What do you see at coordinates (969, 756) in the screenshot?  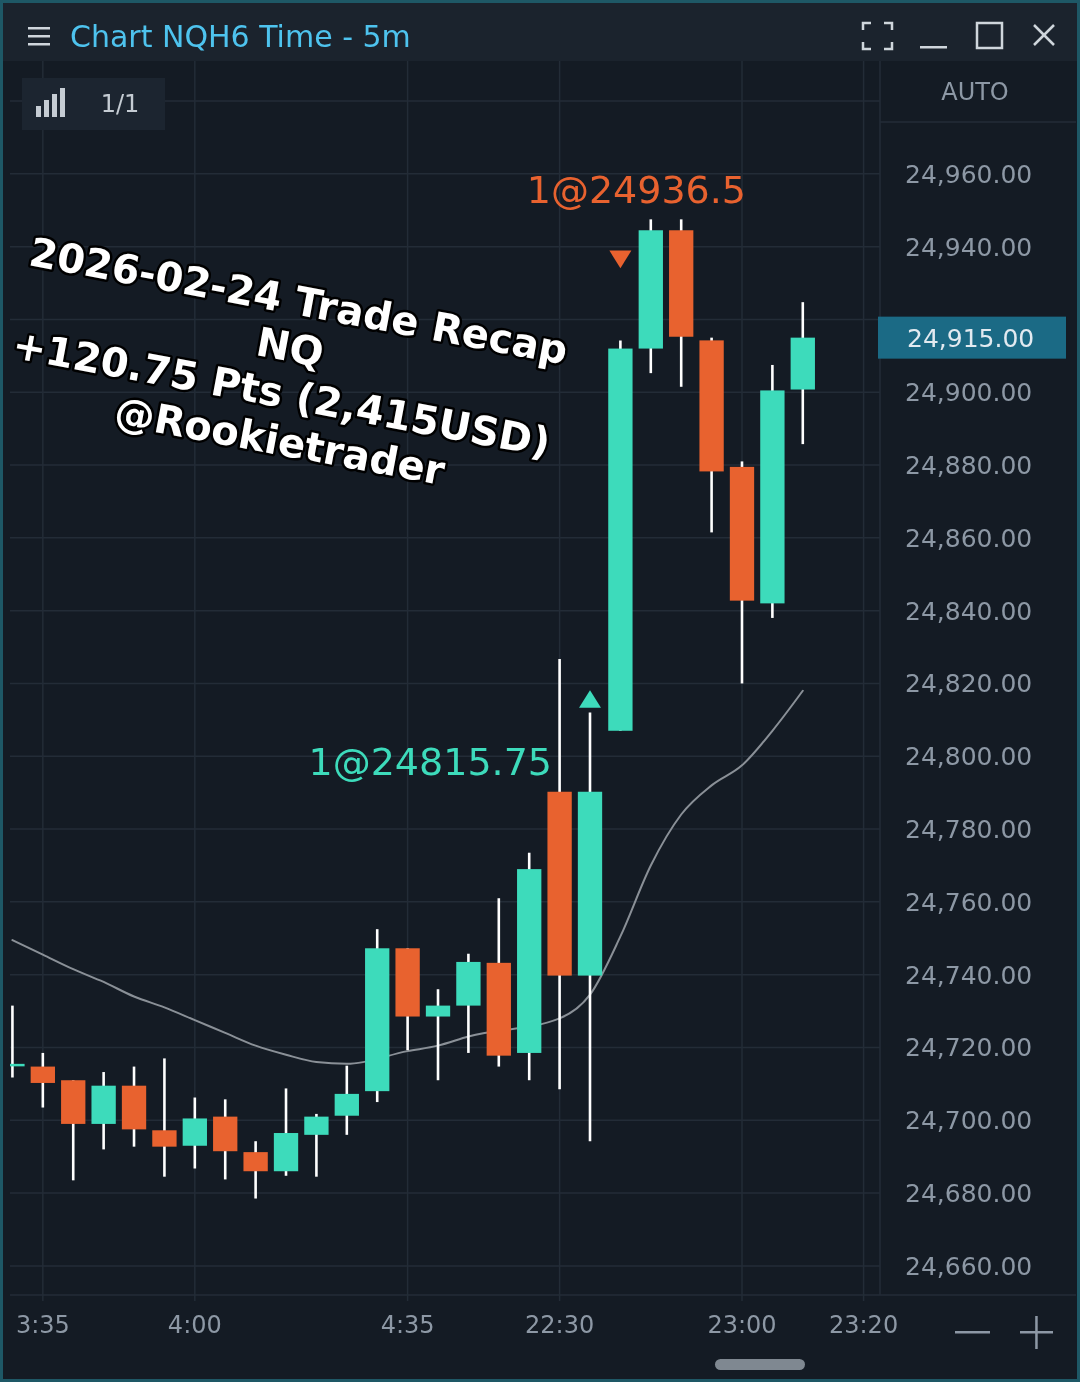 I see `y-tick-label: 24,800.00` at bounding box center [969, 756].